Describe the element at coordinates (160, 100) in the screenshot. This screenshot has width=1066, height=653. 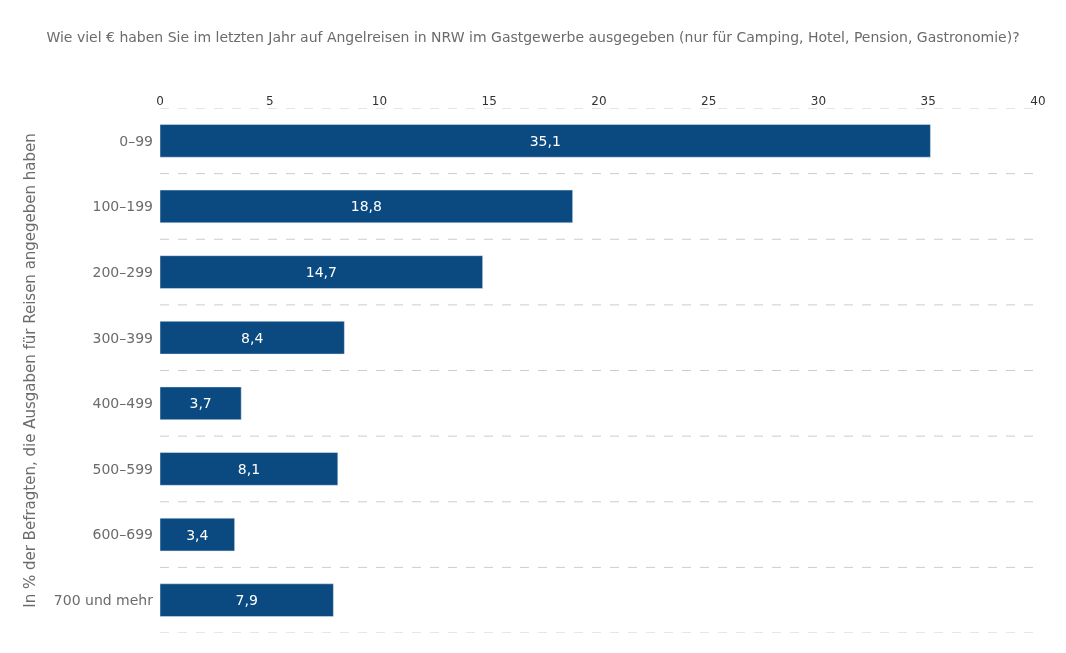
I see `x-tick-label: 0` at that location.